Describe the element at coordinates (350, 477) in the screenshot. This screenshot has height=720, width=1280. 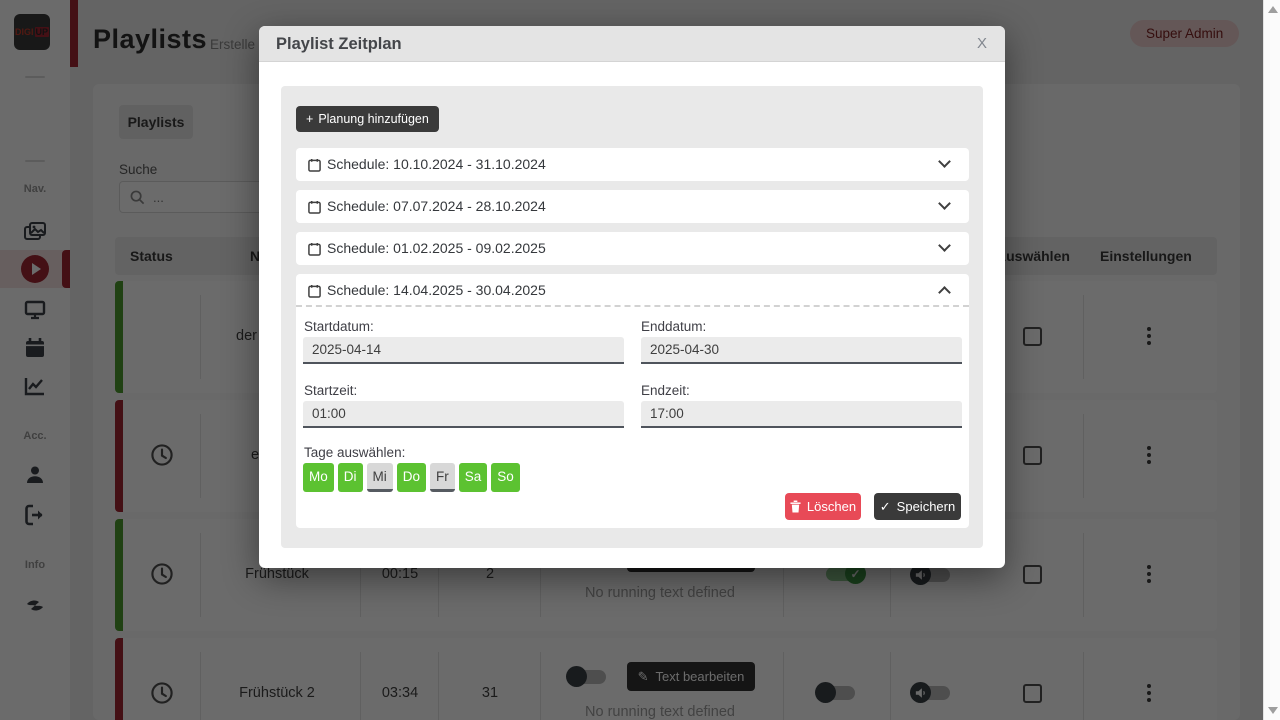
I see `day-button-di: Di` at that location.